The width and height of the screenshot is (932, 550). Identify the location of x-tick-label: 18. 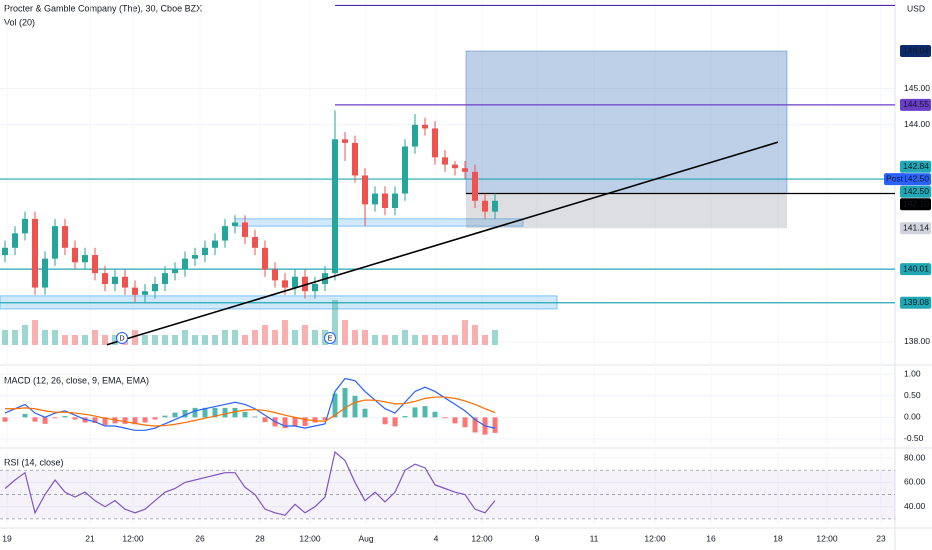
(778, 538).